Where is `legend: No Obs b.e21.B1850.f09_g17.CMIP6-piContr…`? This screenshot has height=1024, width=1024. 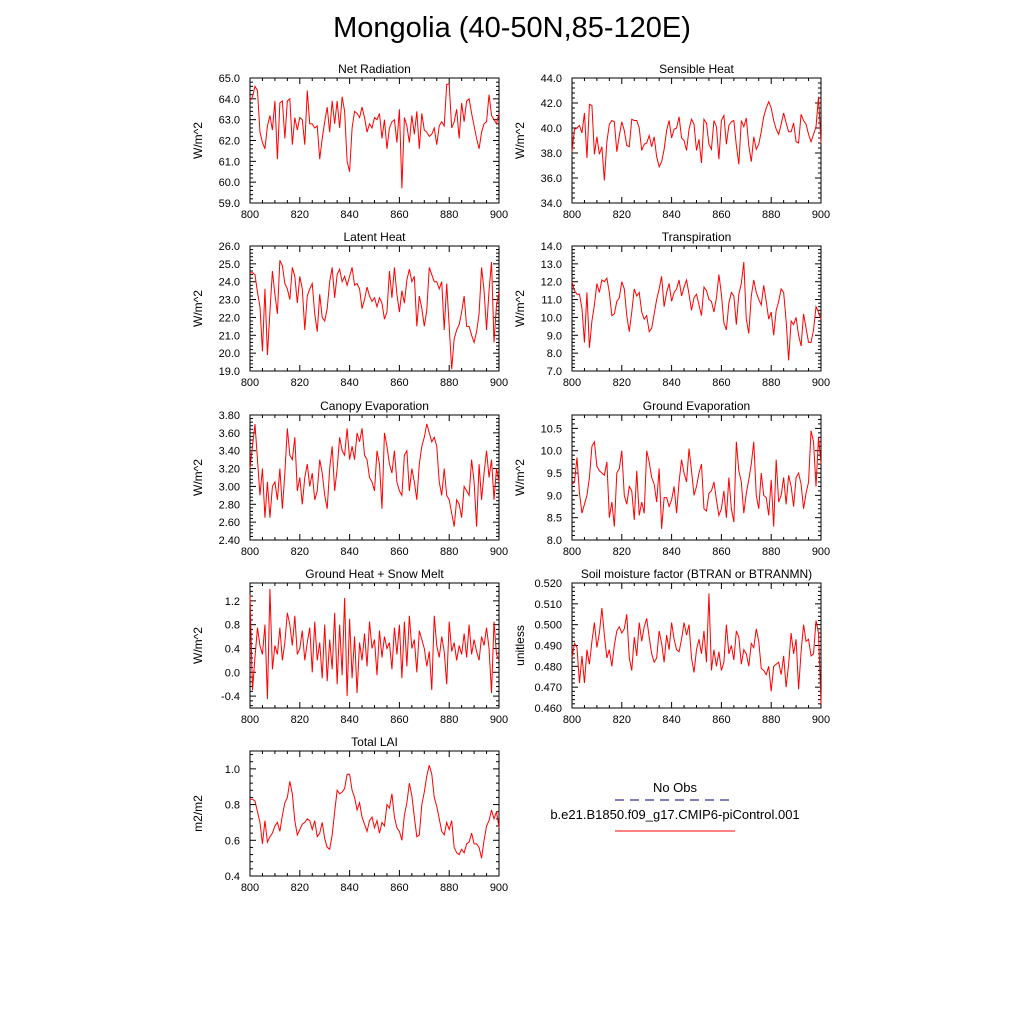
legend: No Obs b.e21.B1850.f09_g17.CMIP6-piContr… is located at coordinates (675, 806).